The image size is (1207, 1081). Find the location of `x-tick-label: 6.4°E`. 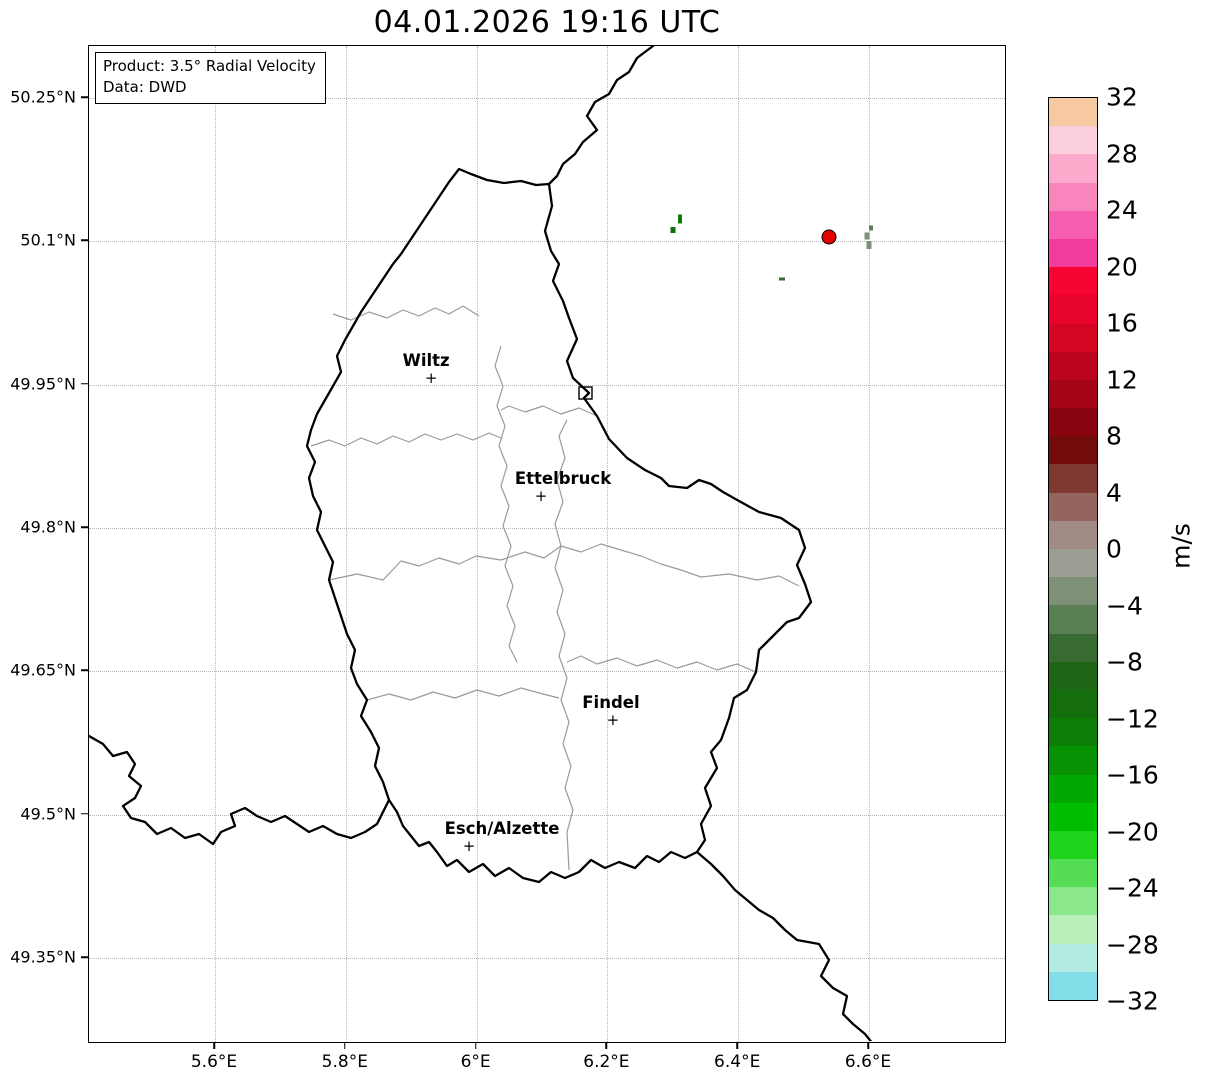

x-tick-label: 6.4°E is located at coordinates (737, 1062).